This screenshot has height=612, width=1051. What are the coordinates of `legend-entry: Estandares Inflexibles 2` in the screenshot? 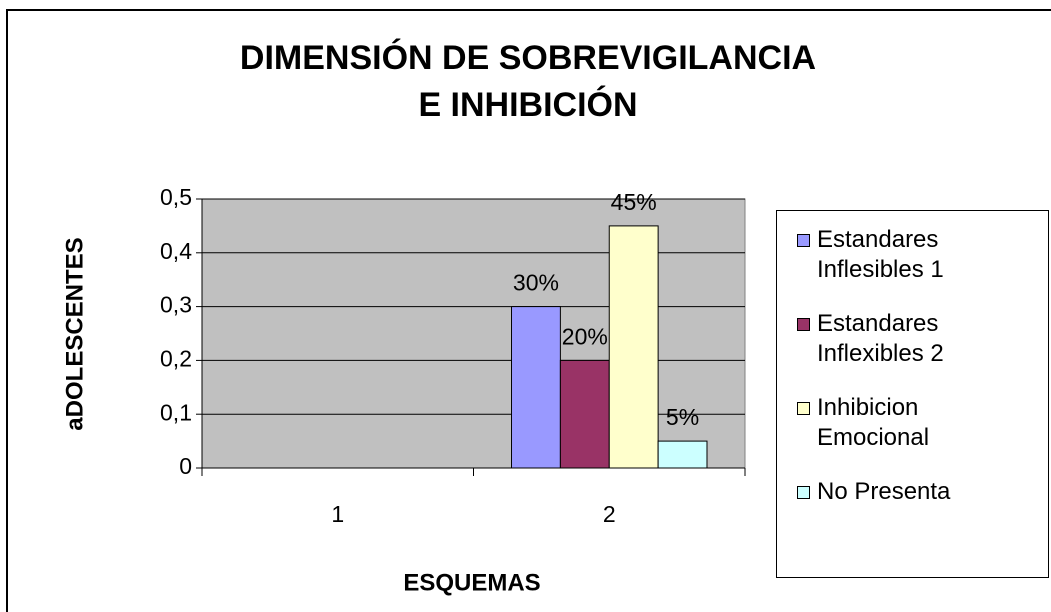 It's located at (907, 339).